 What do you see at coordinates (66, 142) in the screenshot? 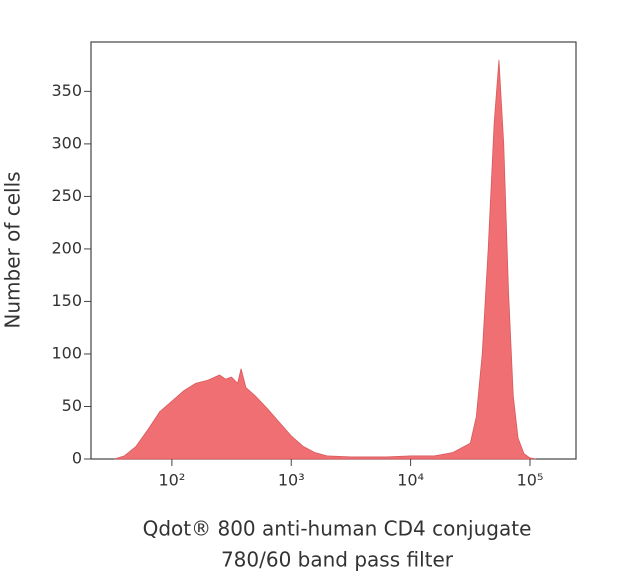
I see `y-tick-label: 300` at bounding box center [66, 142].